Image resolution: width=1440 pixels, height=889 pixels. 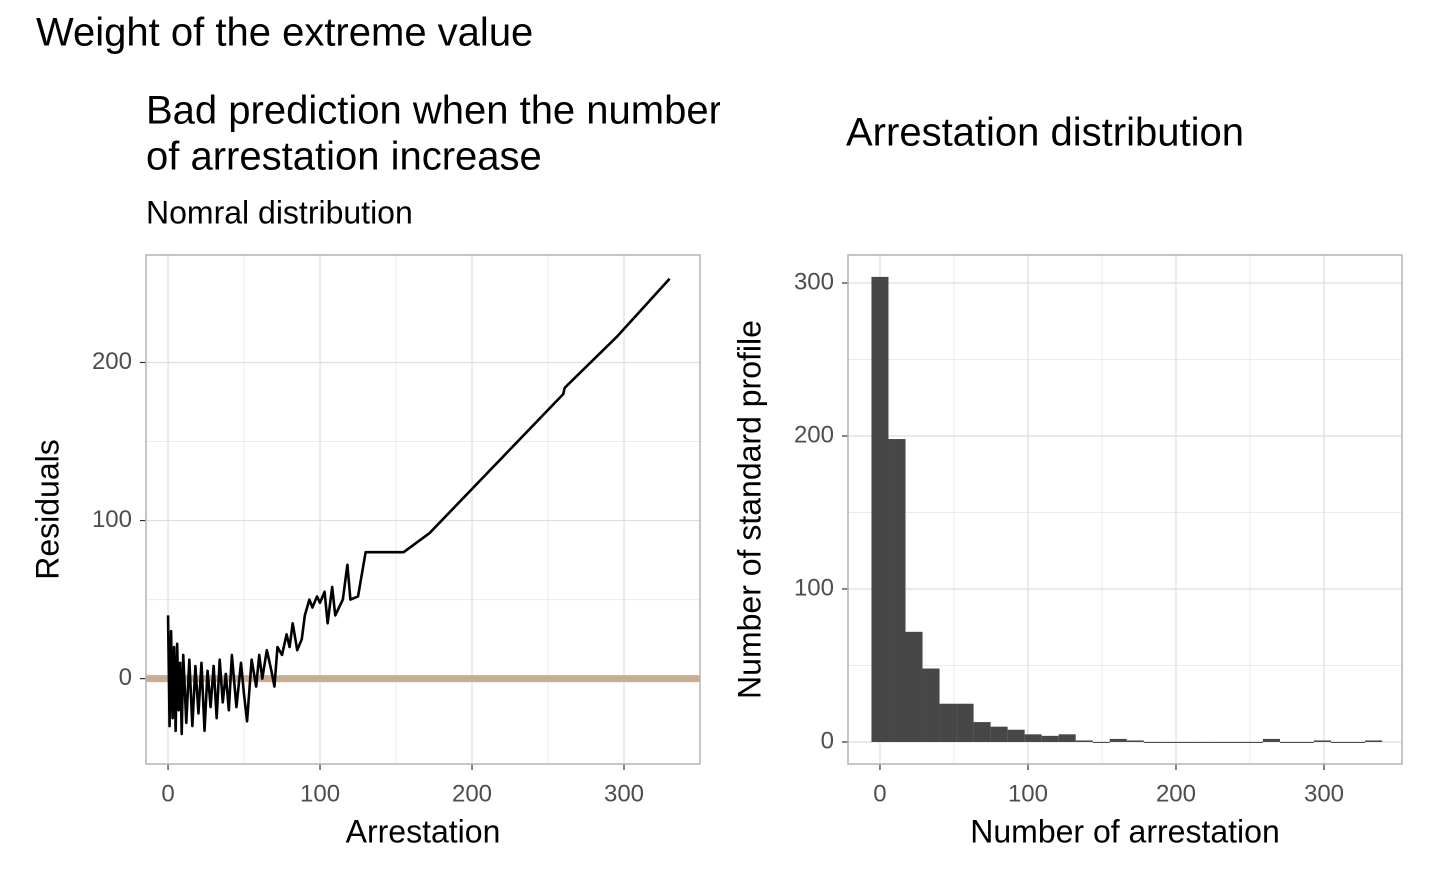 I want to click on y-axis-title: Number of standard profile, so click(x=749, y=509).